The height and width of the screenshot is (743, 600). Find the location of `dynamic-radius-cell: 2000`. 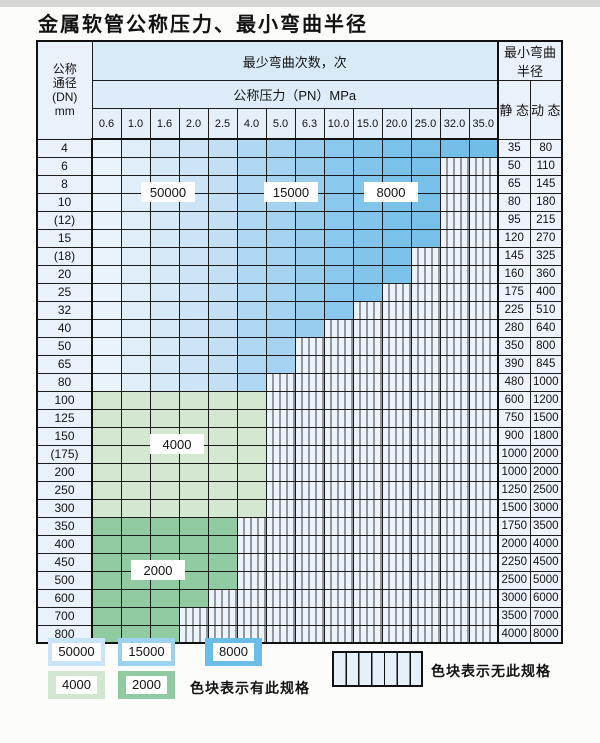

dynamic-radius-cell: 2000 is located at coordinates (546, 472).